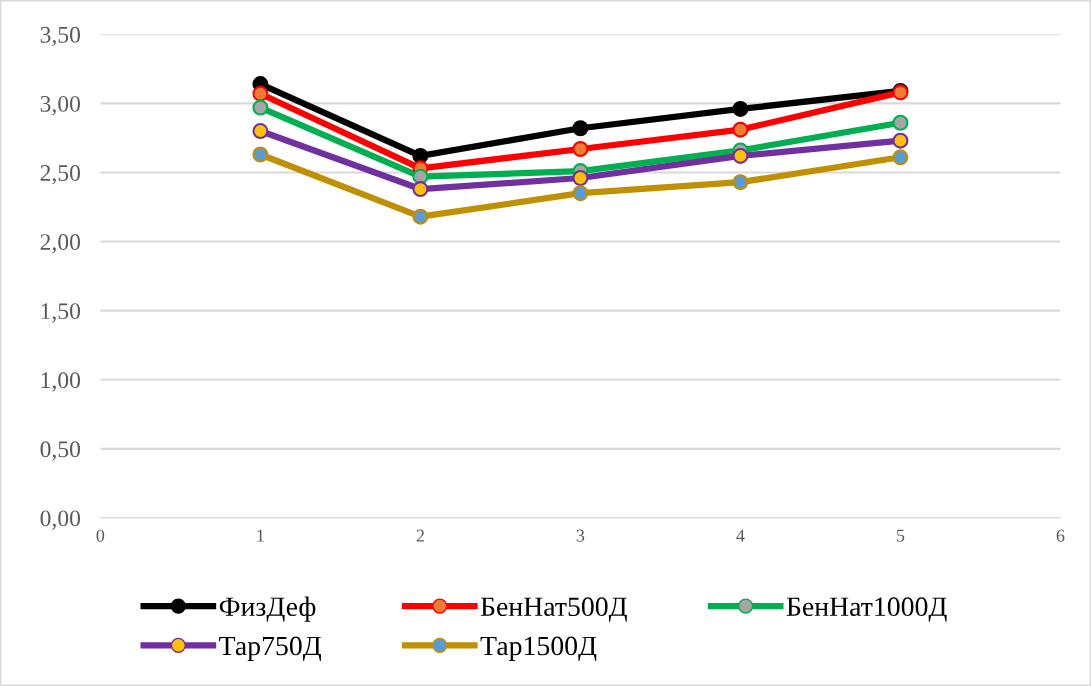  What do you see at coordinates (60, 244) in the screenshot?
I see `y-tick-label: 2,00` at bounding box center [60, 244].